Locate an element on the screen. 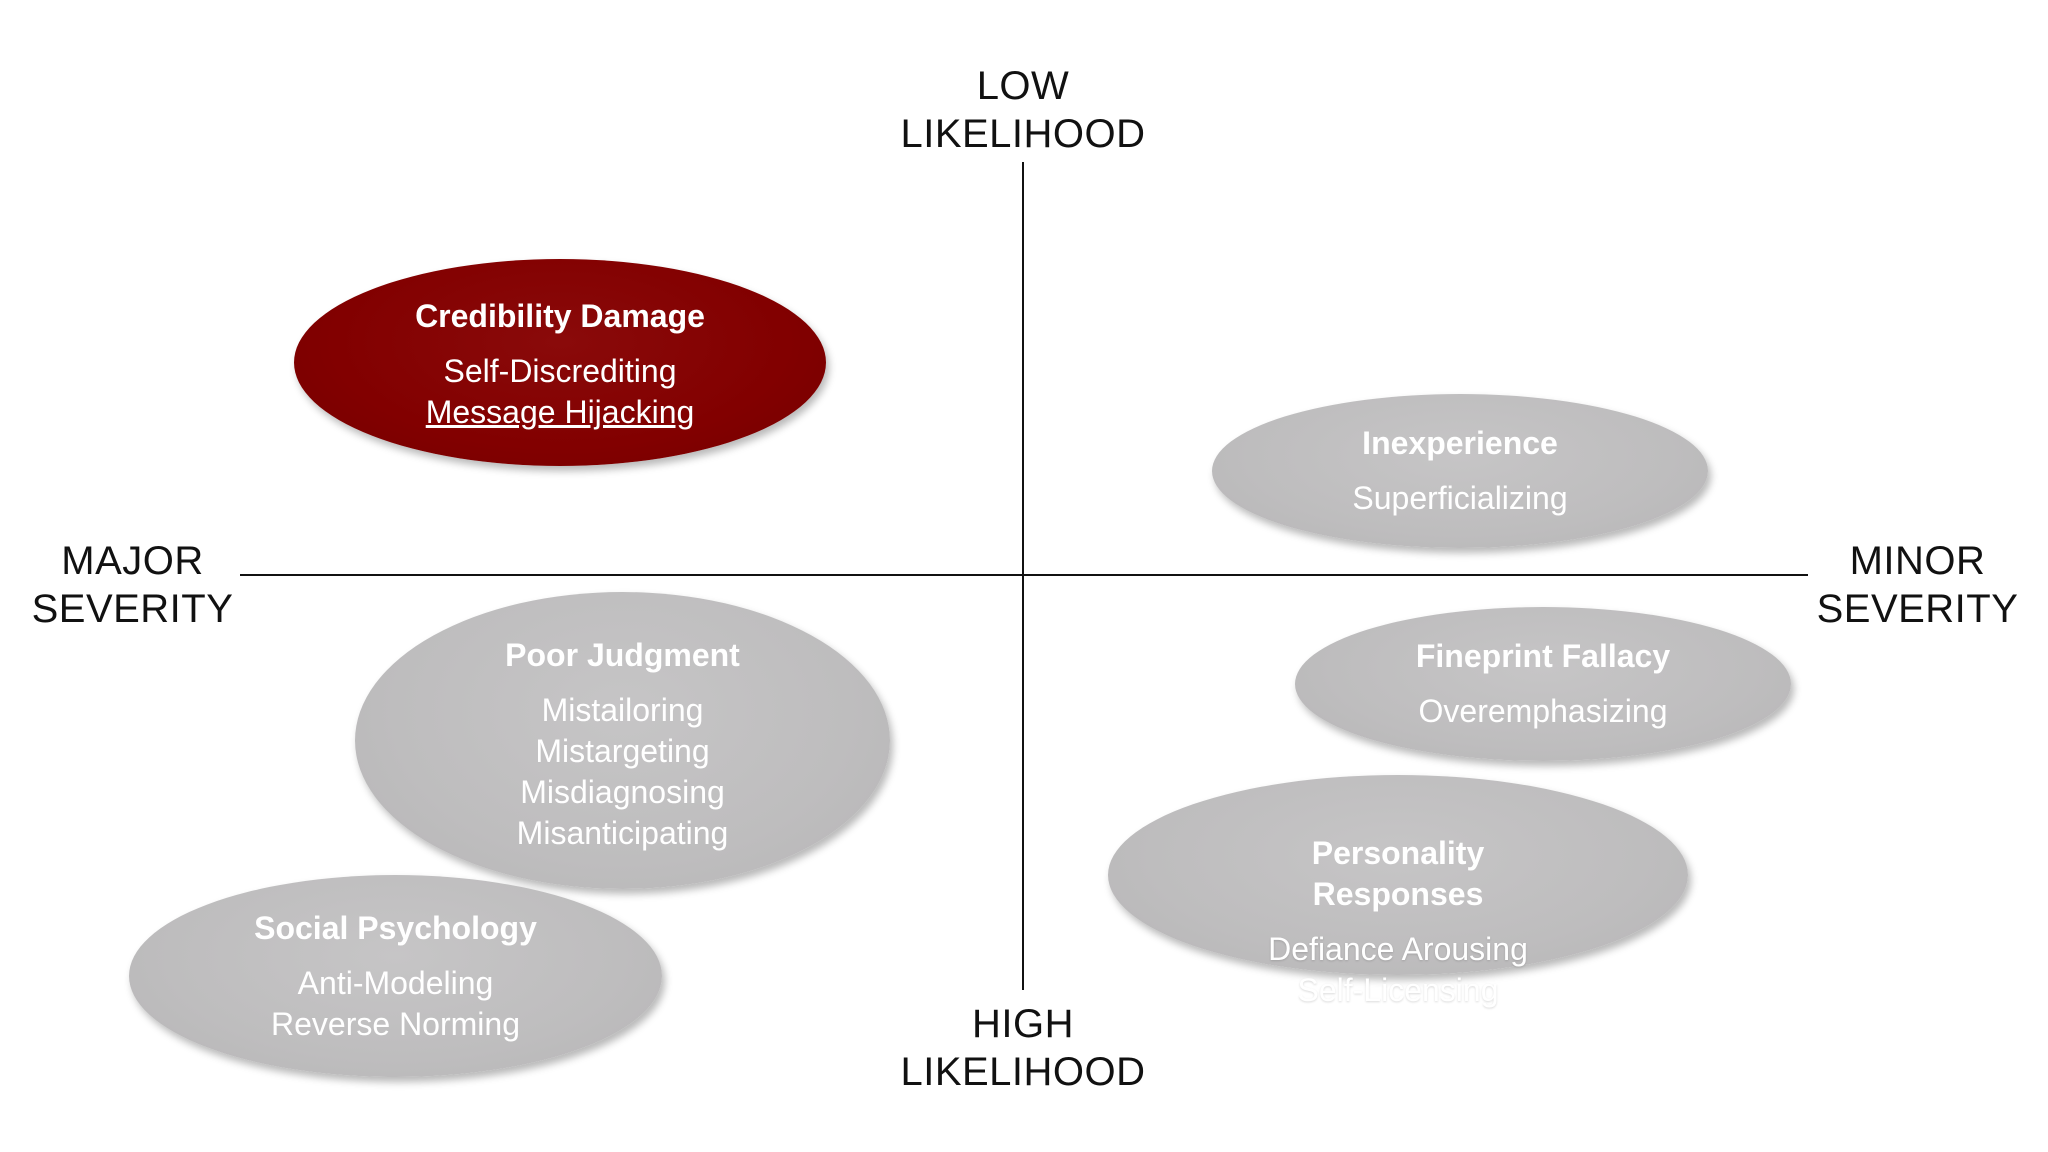 The width and height of the screenshot is (2048, 1152). category-item: Misdiagnosing is located at coordinates (622, 792).